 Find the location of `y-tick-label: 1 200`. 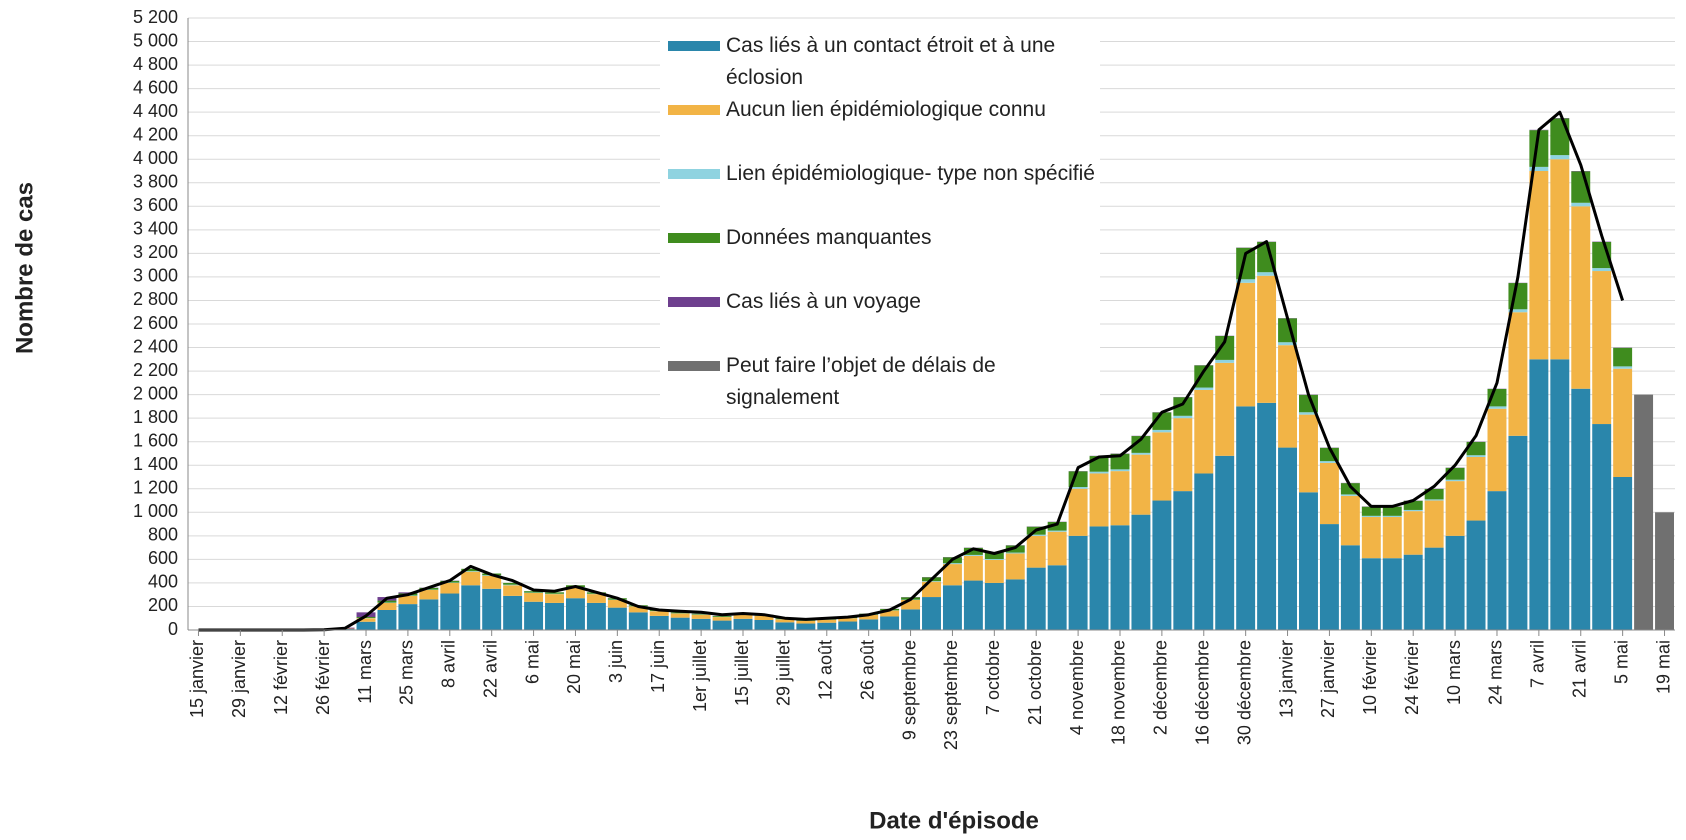

y-tick-label: 1 200 is located at coordinates (155, 488).